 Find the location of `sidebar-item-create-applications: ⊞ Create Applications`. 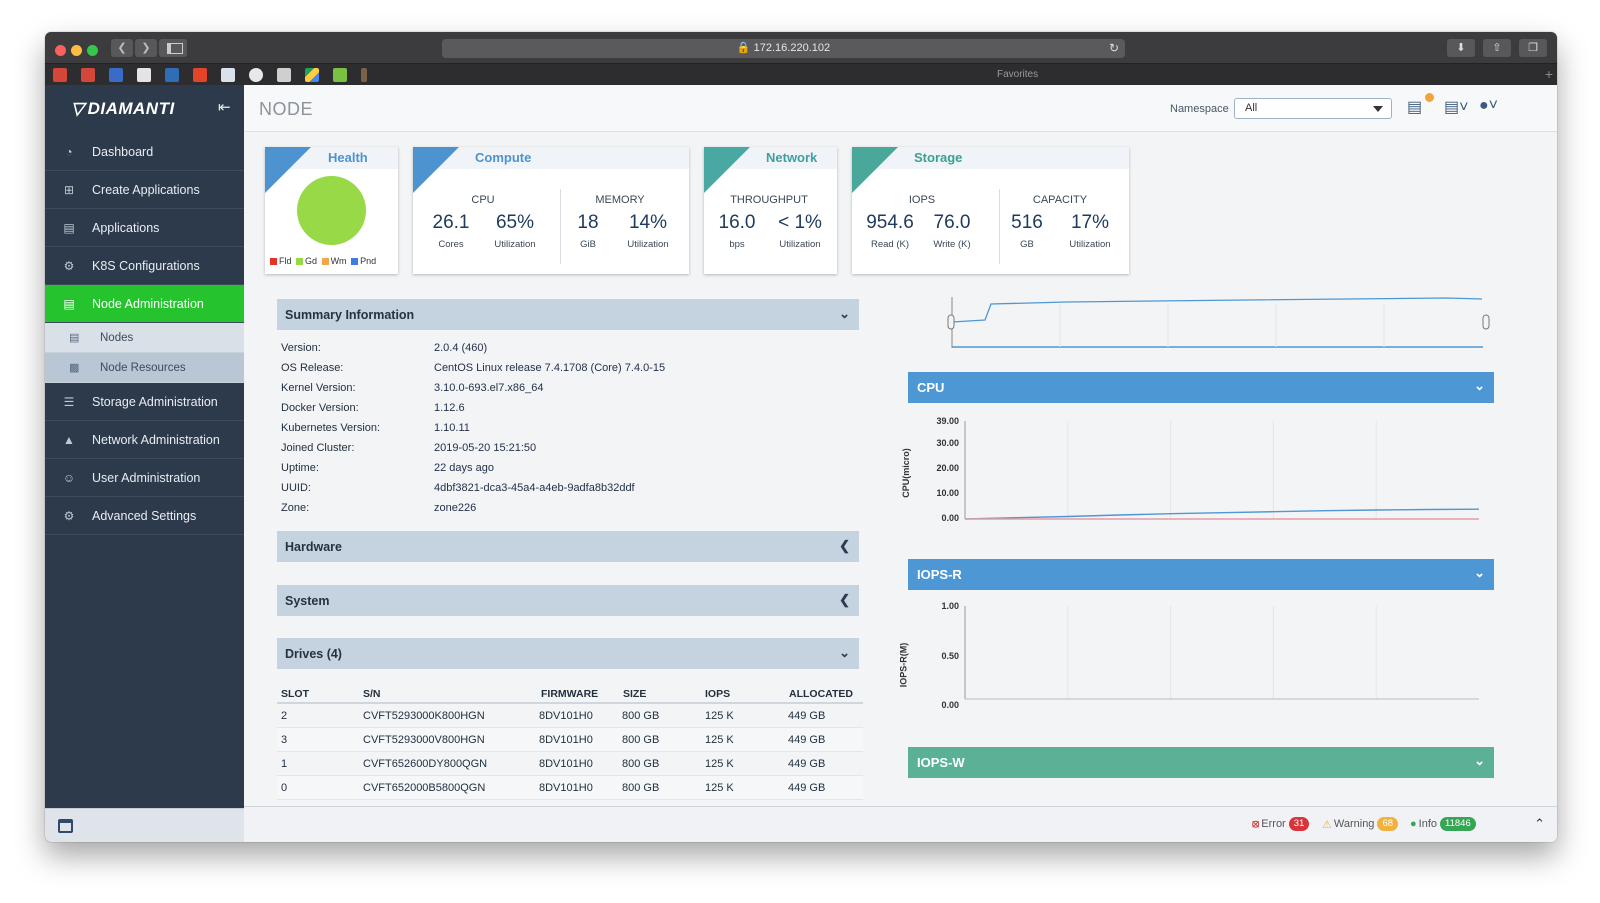

sidebar-item-create-applications: ⊞ Create Applications is located at coordinates (144, 190).